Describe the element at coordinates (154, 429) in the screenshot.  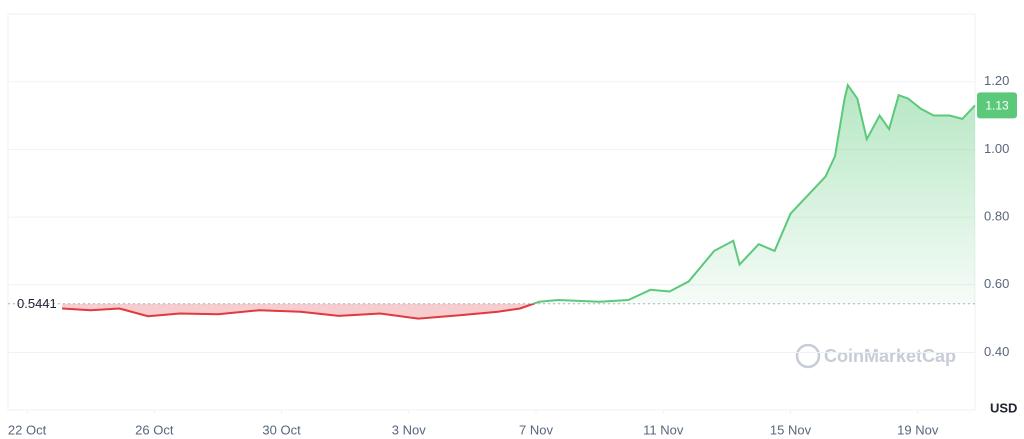
I see `x-tick-label: 26 Oct` at that location.